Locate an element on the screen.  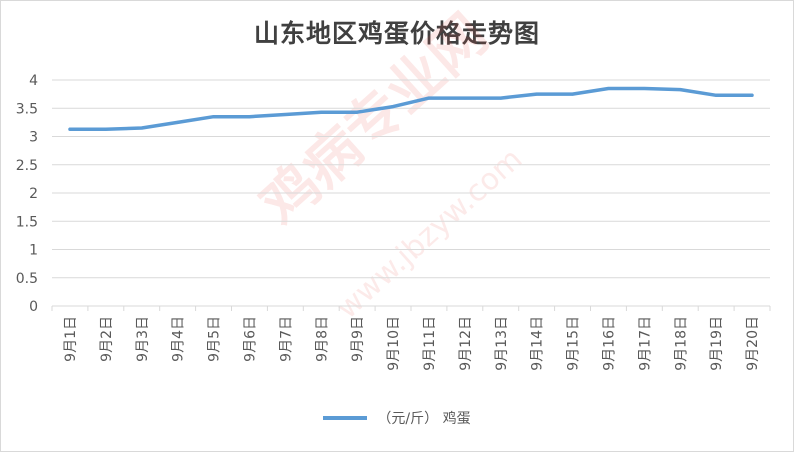
y-tick-label: 1.5 is located at coordinates (27, 222).